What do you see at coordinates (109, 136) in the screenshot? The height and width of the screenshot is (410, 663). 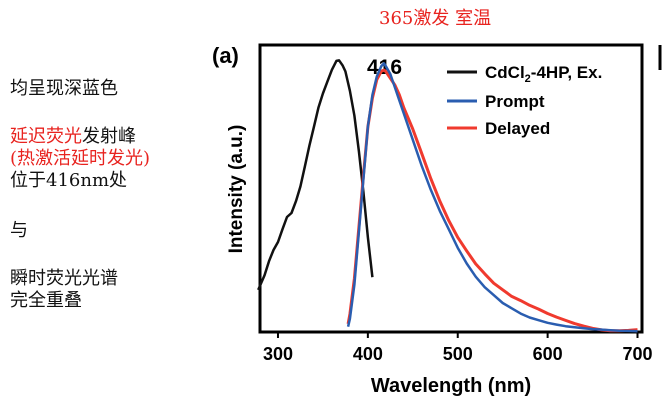 I see `note-black-text: 发射峰` at bounding box center [109, 136].